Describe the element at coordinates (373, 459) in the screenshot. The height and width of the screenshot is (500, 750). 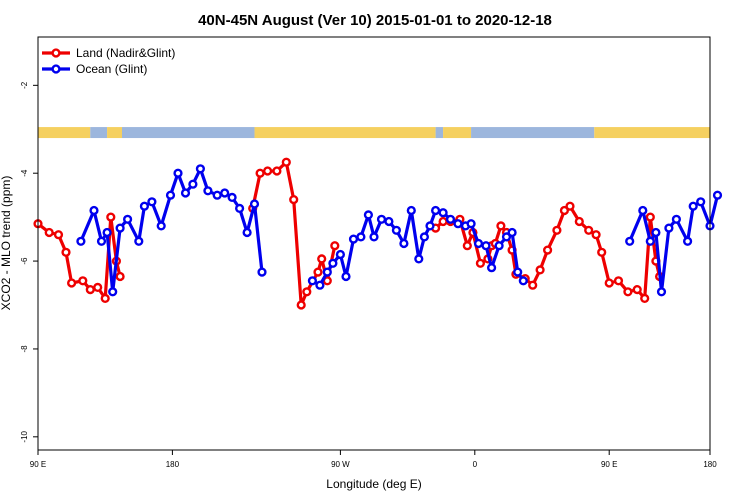
I see `x-axis: 90 E 180 90 W 0 90 E 180` at that location.